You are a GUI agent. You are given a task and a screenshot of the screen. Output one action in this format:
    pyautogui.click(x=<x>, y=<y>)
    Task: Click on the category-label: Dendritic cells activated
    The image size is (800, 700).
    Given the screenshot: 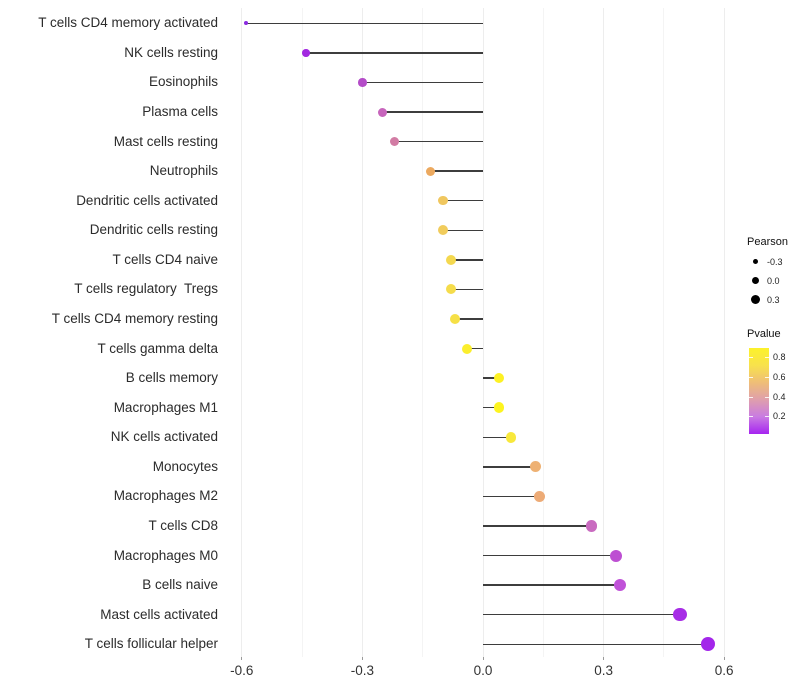 What is the action you would take?
    pyautogui.click(x=147, y=200)
    